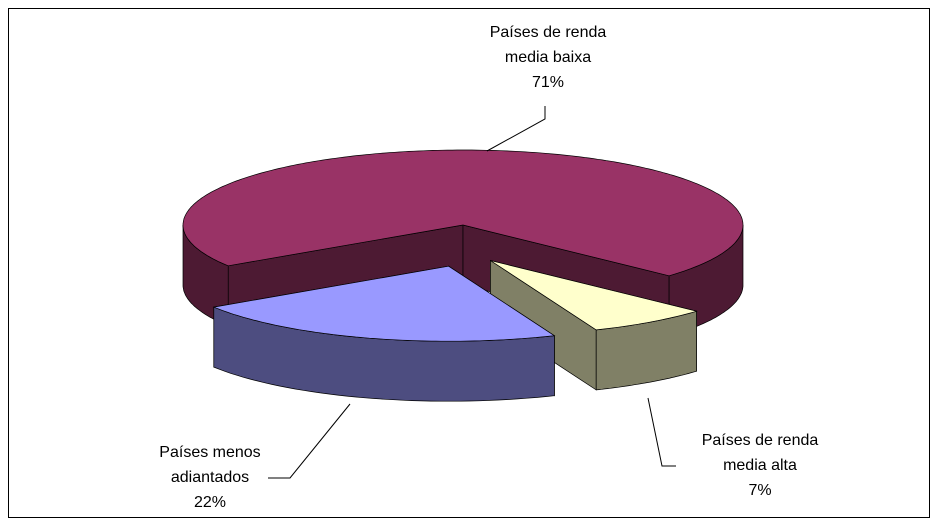 This screenshot has height=527, width=939. Describe the element at coordinates (548, 45) in the screenshot. I see `category-label: Países de renda media baixa` at that location.